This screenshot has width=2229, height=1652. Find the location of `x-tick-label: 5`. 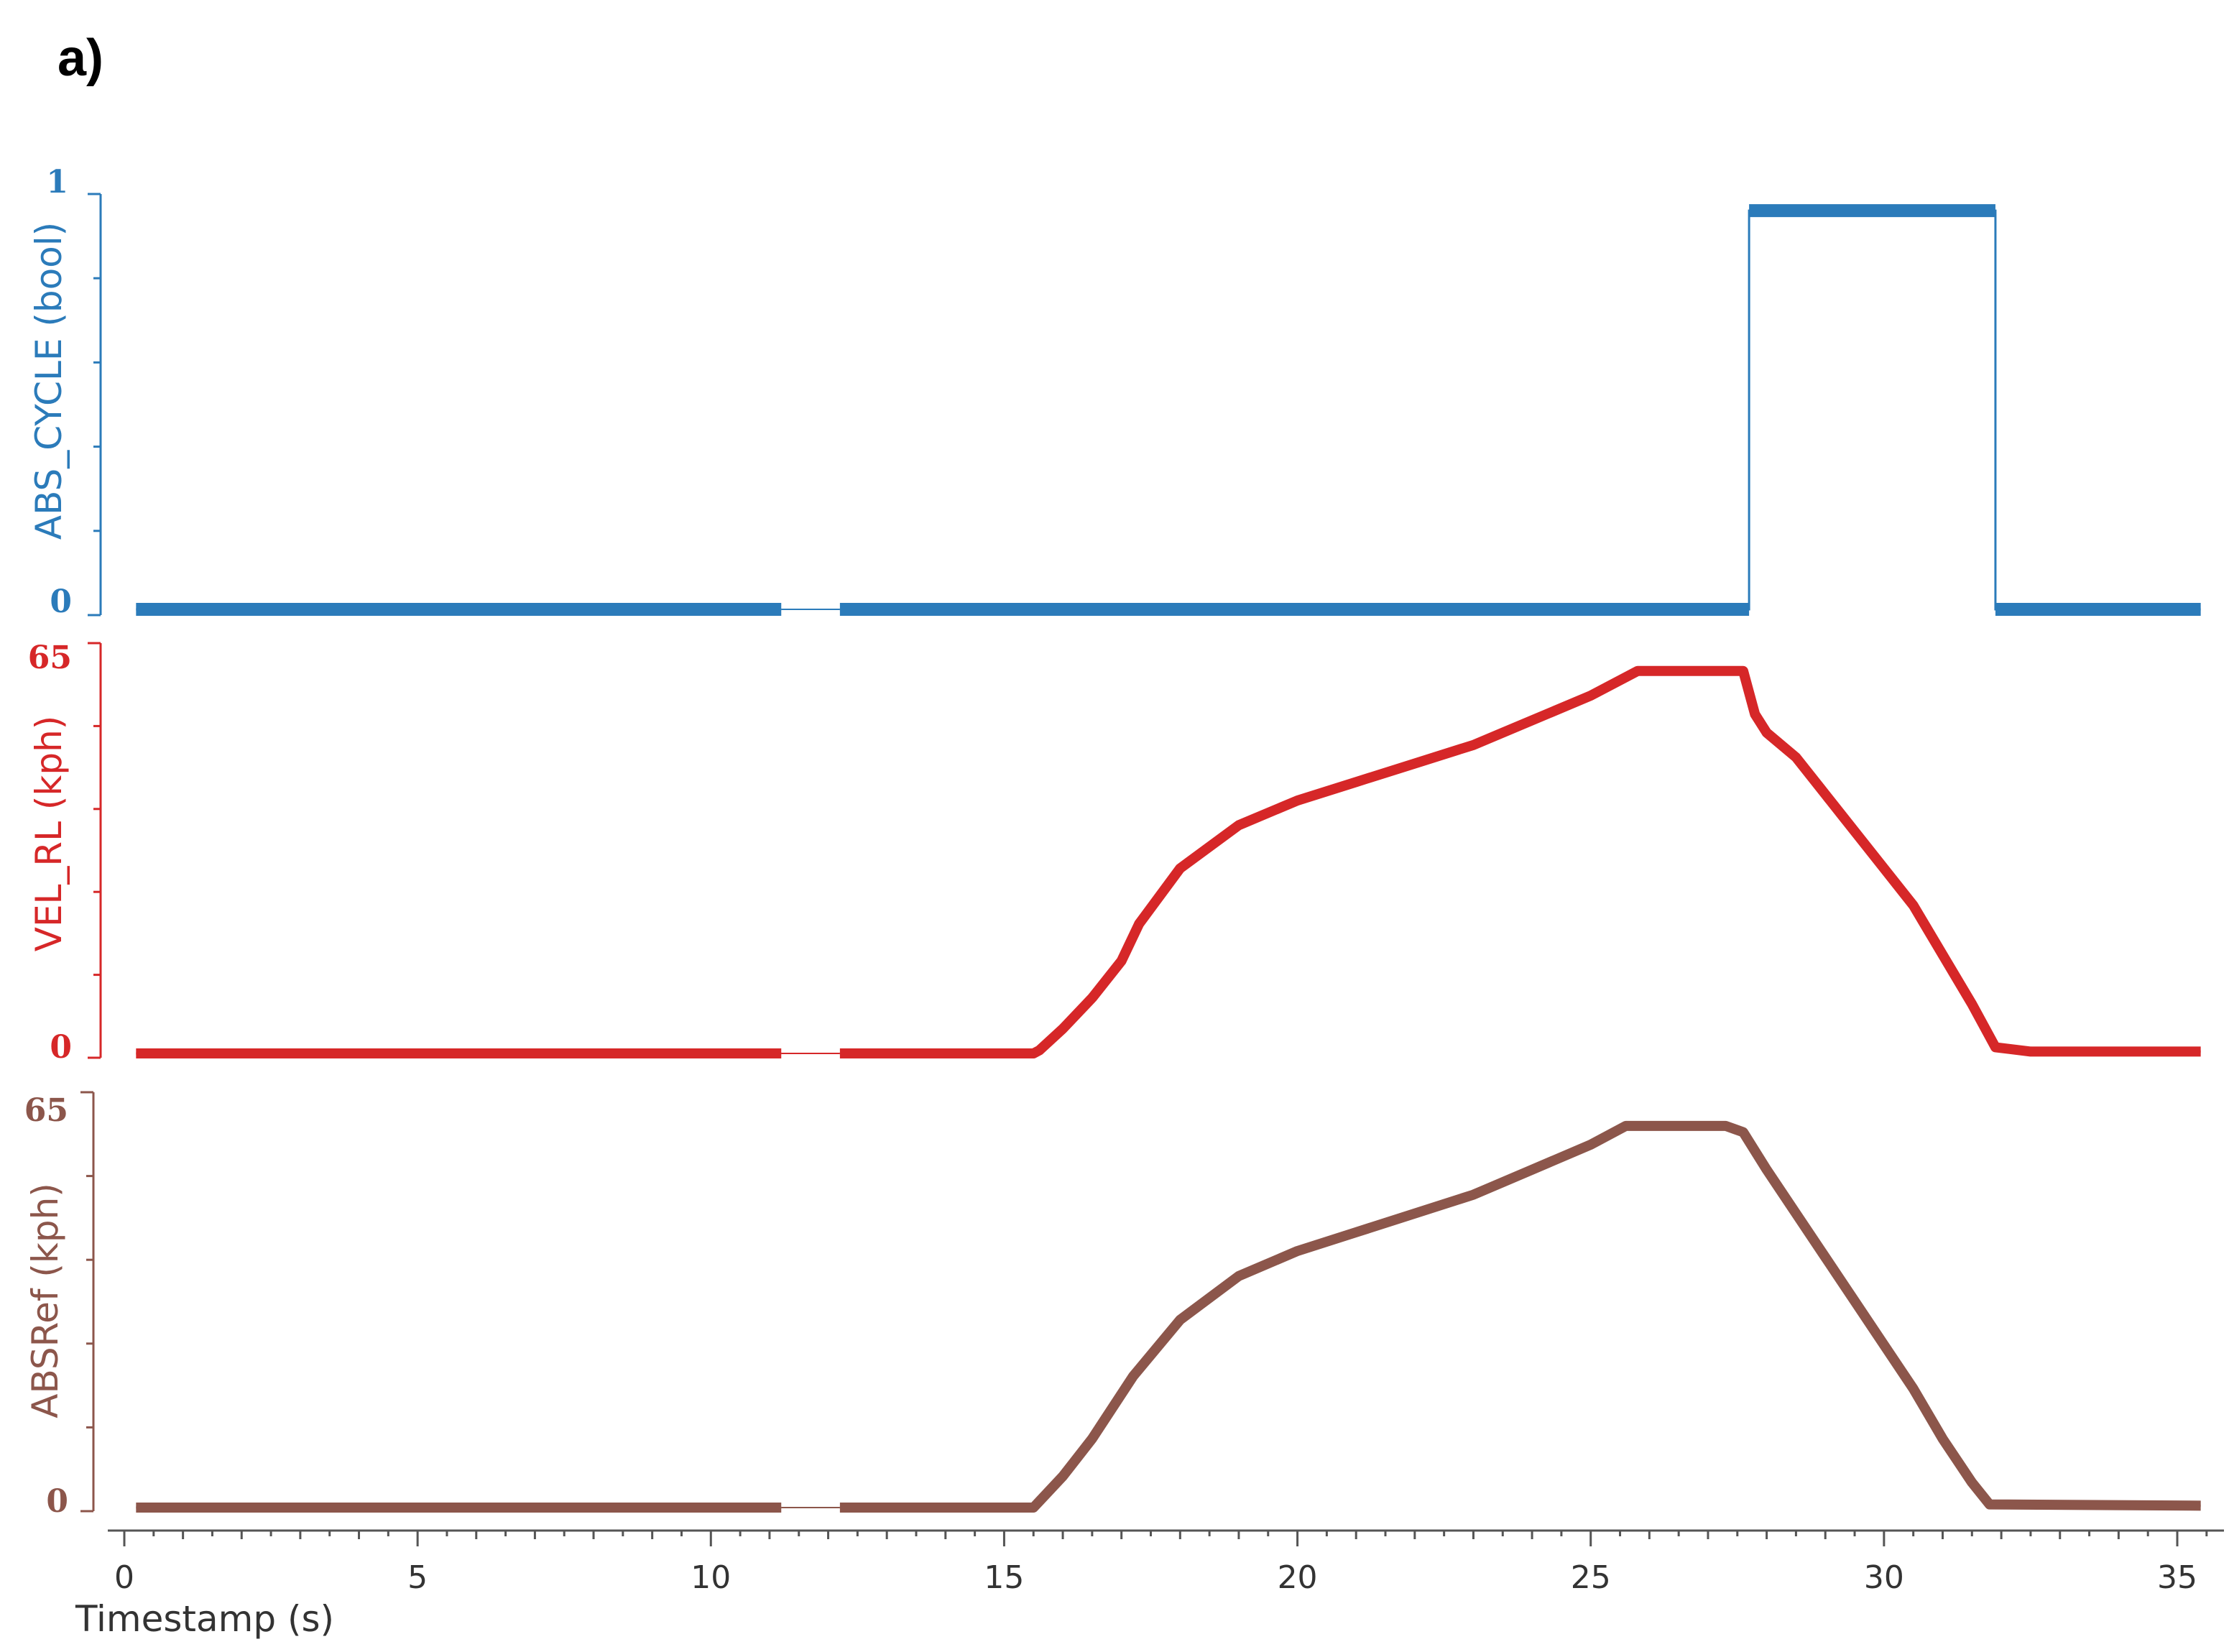

x-tick-label: 5 is located at coordinates (418, 1577).